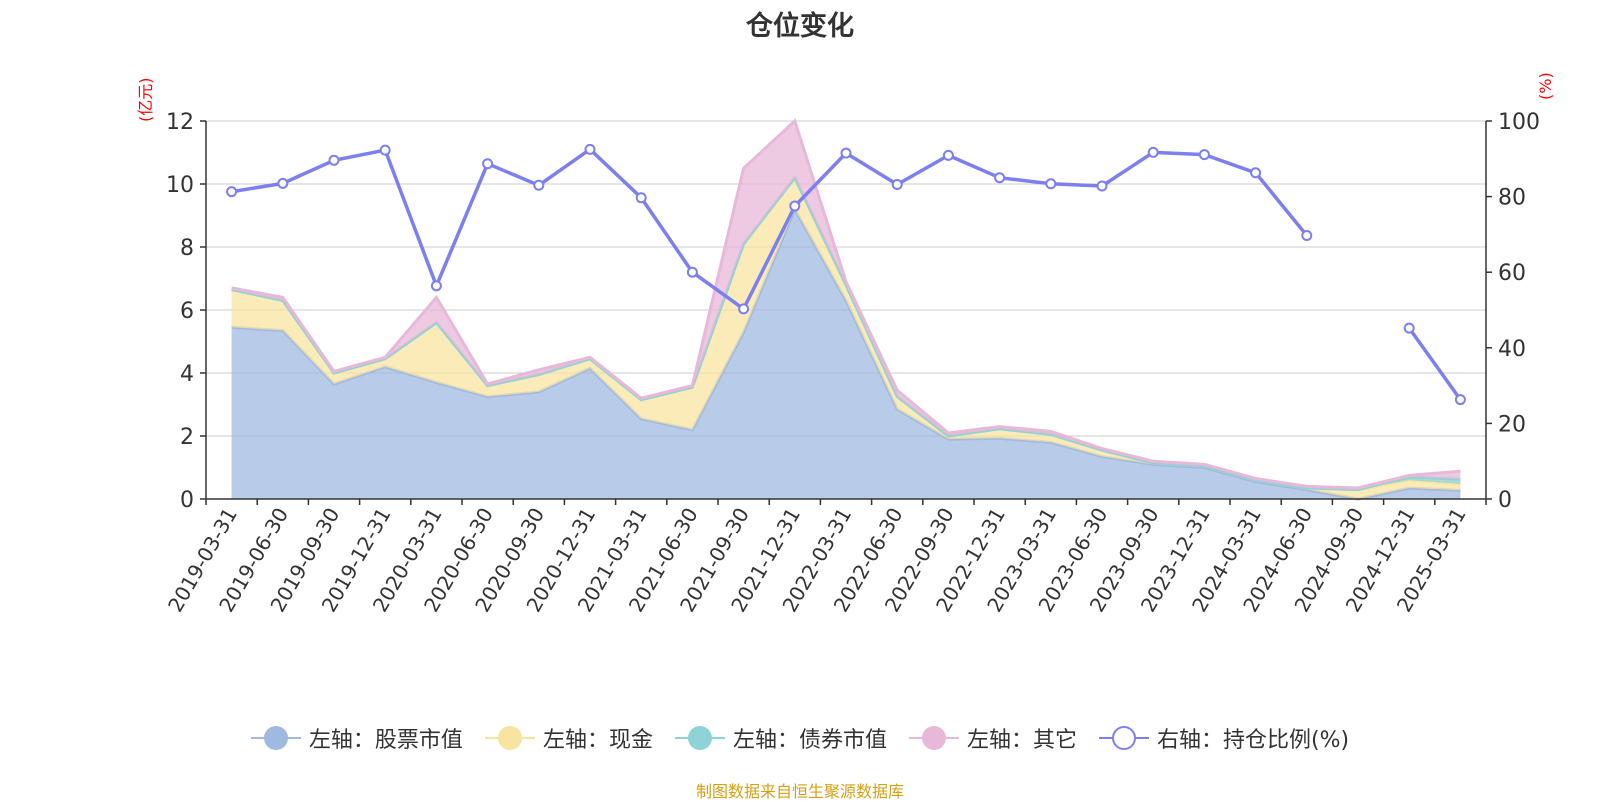  Describe the element at coordinates (180, 185) in the screenshot. I see `left-tick-label: 10` at that location.